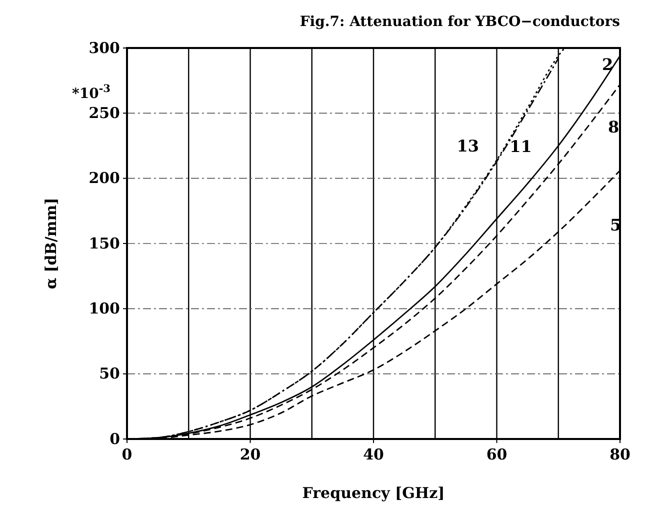 The image size is (650, 510). What do you see at coordinates (127, 455) in the screenshot?
I see `x-tick-label: 0` at bounding box center [127, 455].